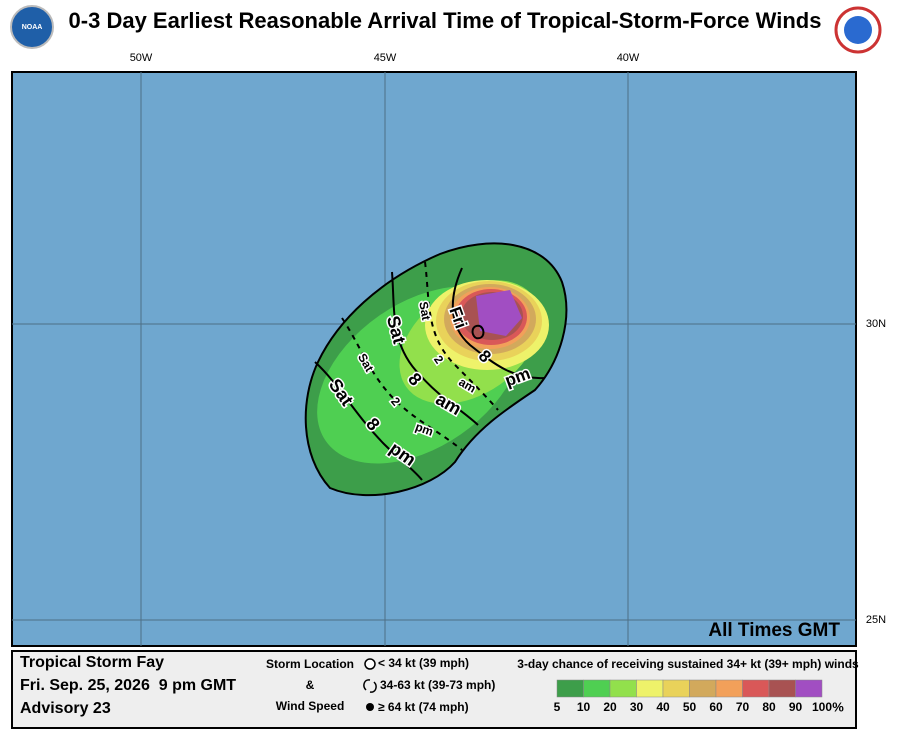 Image resolution: width=897 pixels, height=741 pixels. What do you see at coordinates (310, 664) in the screenshot?
I see `key-title: Storm Location` at bounding box center [310, 664].